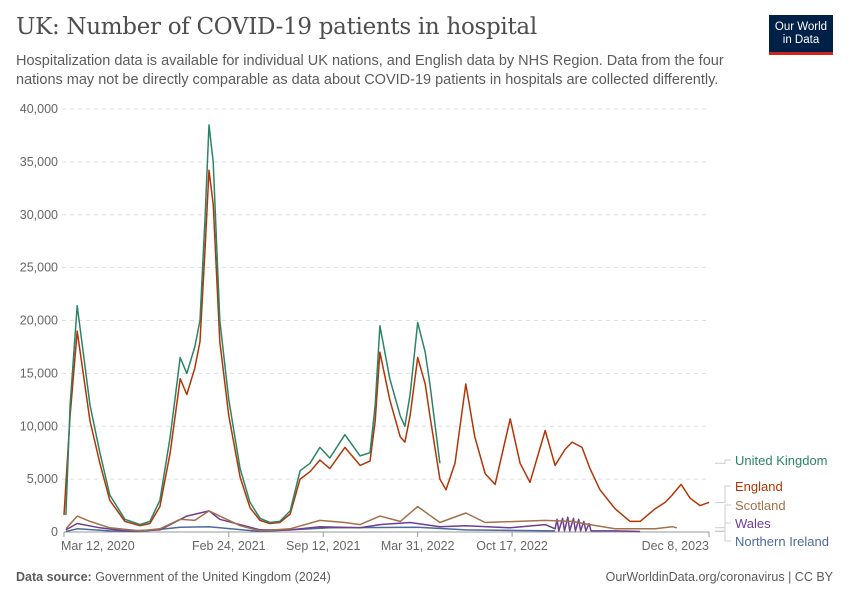  Describe the element at coordinates (39, 162) in the screenshot. I see `y-tick-label: 35,000` at that location.